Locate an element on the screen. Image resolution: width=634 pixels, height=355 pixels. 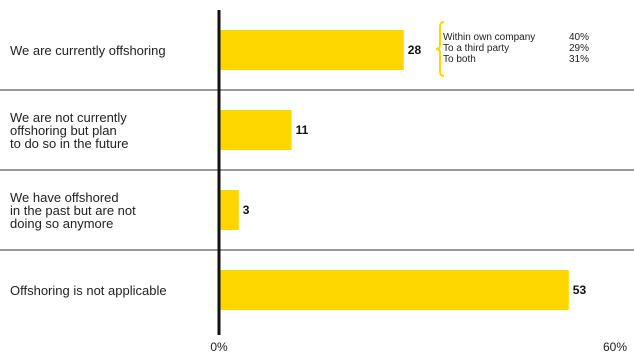
annotation-row: Within own company 40% is located at coordinates (516, 37).